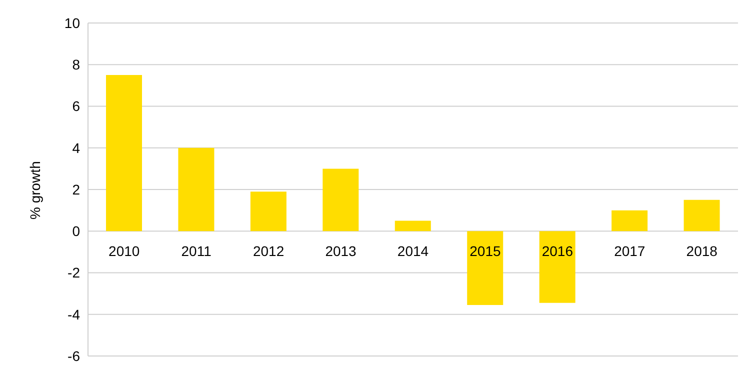 This screenshot has width=754, height=379. Describe the element at coordinates (630, 251) in the screenshot. I see `x-tick-label: 2017` at that location.